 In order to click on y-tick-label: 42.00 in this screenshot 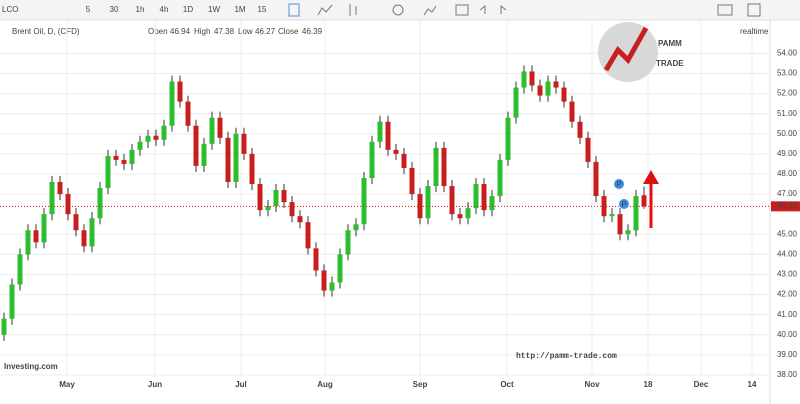, I will do `click(787, 294)`.